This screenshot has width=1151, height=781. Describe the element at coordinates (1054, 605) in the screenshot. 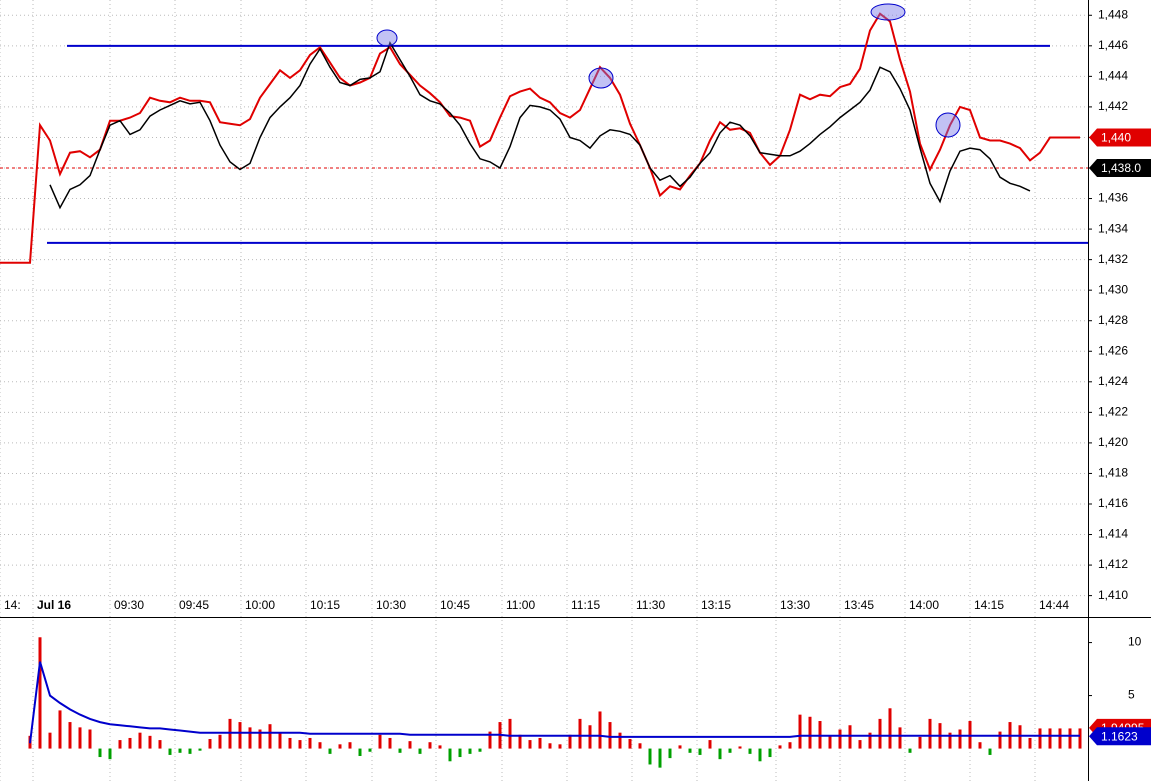

I see `x-tick-label: 14:44` at that location.